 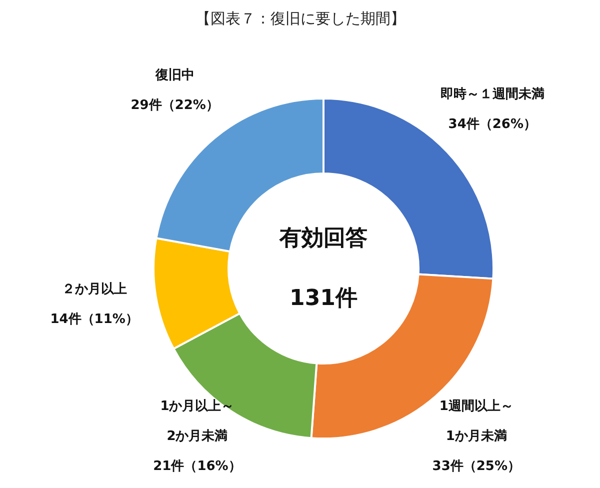 What do you see at coordinates (323, 238) in the screenshot?
I see `text: 有効回答` at bounding box center [323, 238].